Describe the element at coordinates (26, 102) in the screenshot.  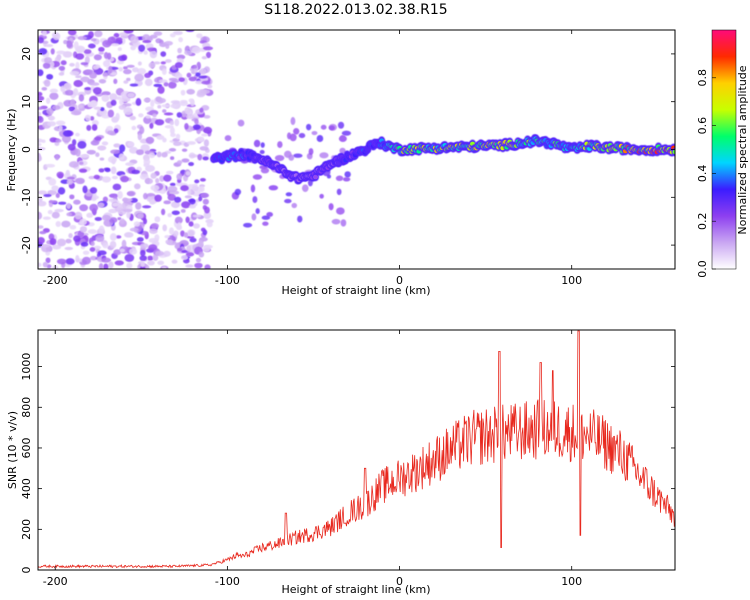
I see `heatmap-y-tick-label: 10` at that location.